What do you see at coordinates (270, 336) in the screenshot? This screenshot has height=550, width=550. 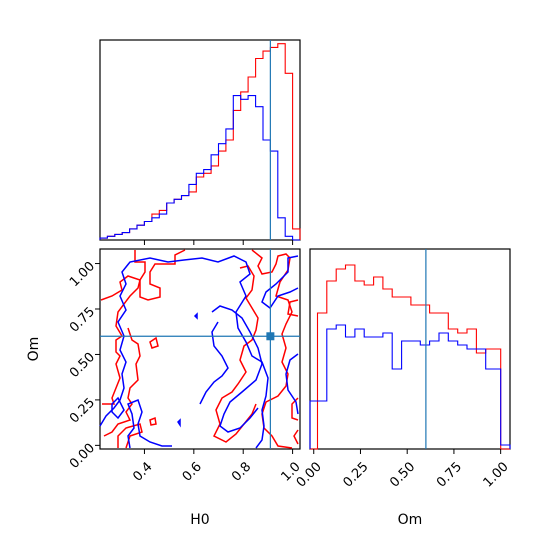 I see `truth-marker` at bounding box center [270, 336].